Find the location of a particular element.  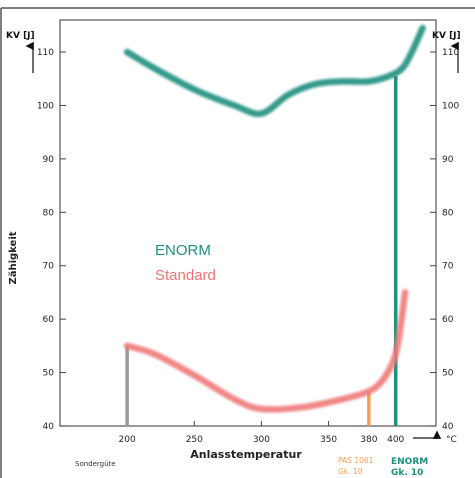

y-tick-label-left: 110 is located at coordinates (45, 53).